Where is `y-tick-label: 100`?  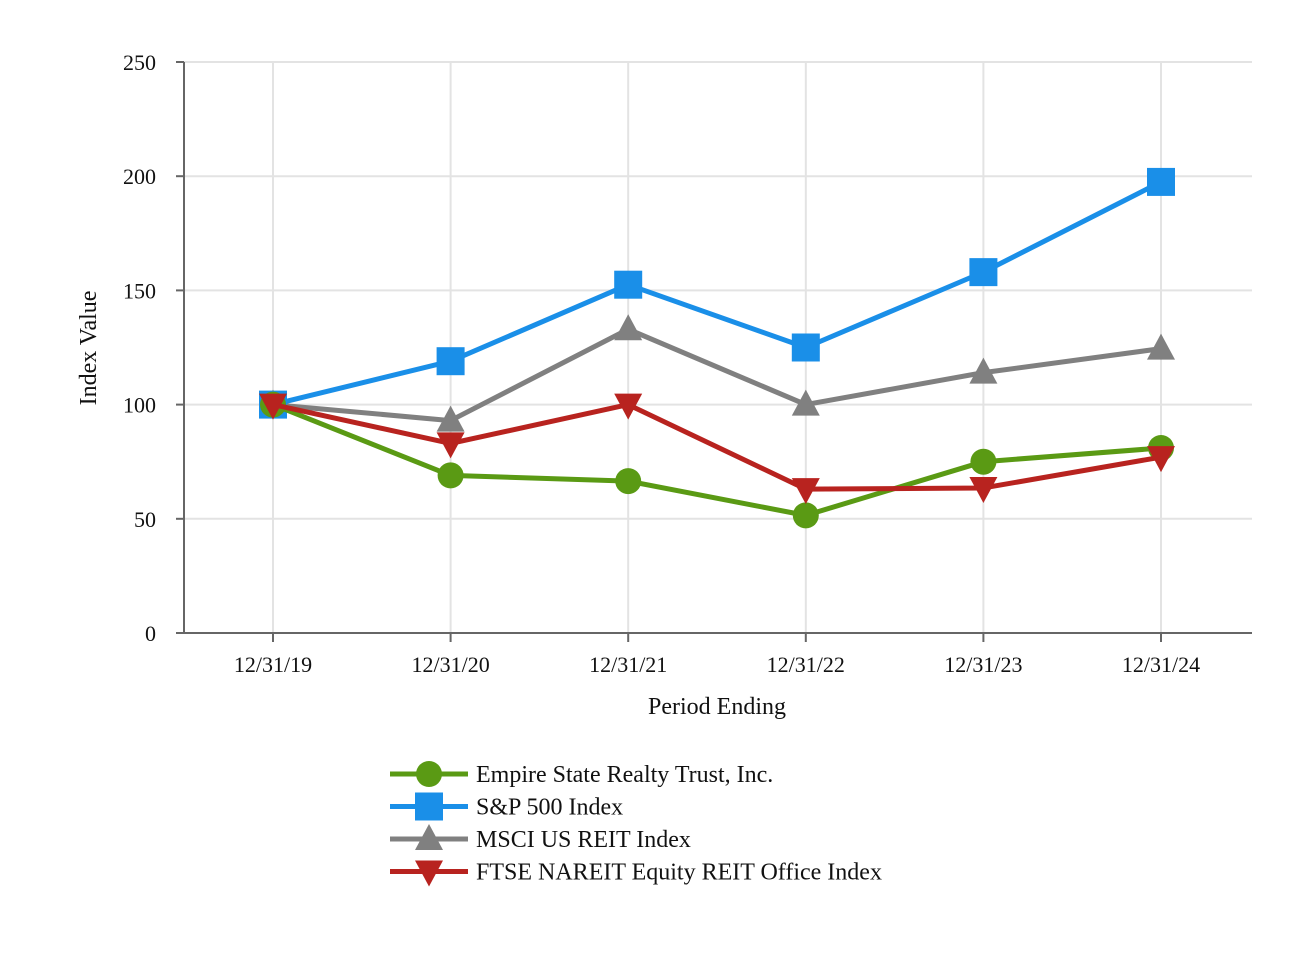 y-tick-label: 100 is located at coordinates (139, 405).